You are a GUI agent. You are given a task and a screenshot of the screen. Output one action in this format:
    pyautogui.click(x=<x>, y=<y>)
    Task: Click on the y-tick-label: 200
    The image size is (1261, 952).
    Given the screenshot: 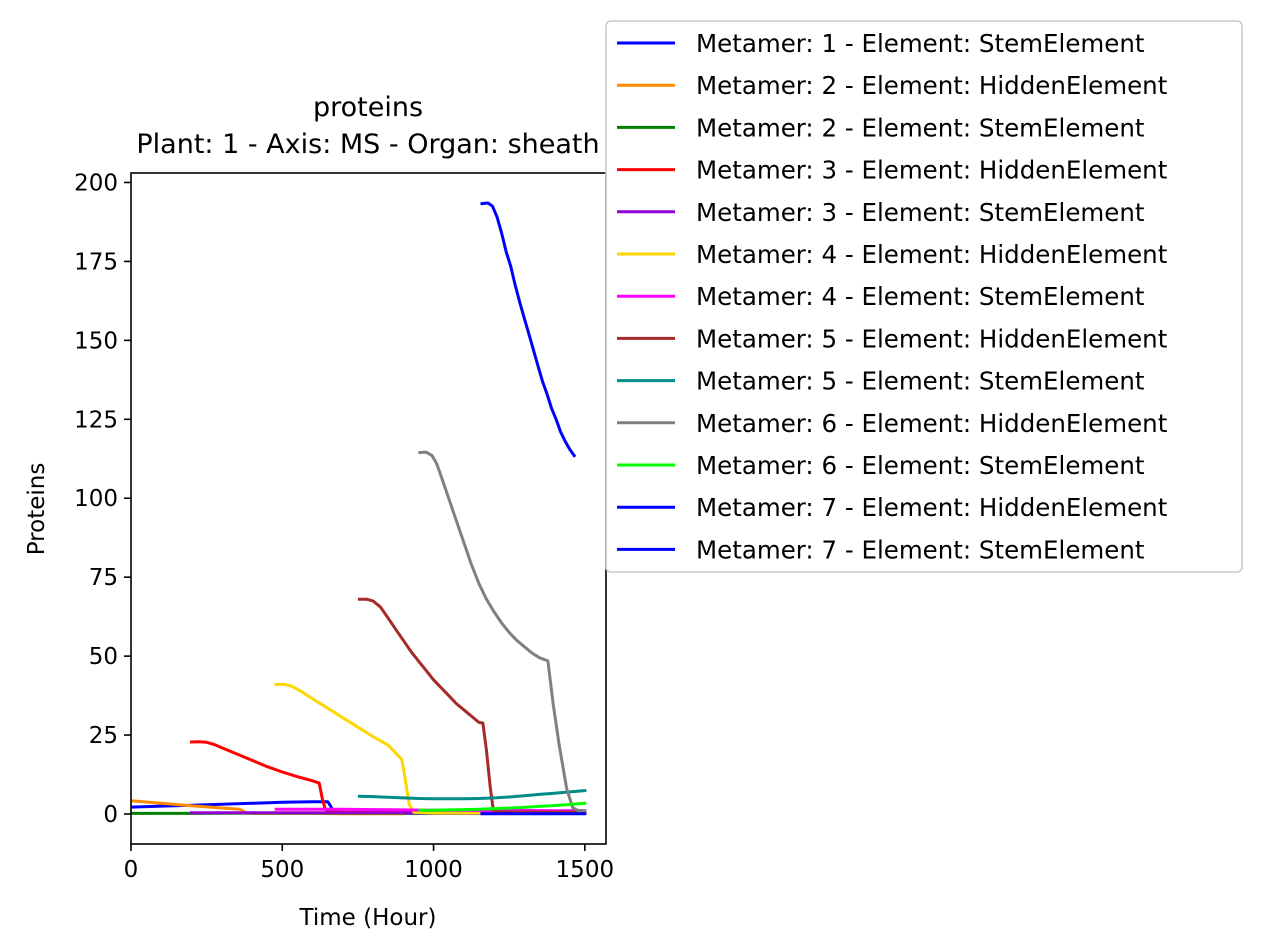 What is the action you would take?
    pyautogui.click(x=96, y=183)
    